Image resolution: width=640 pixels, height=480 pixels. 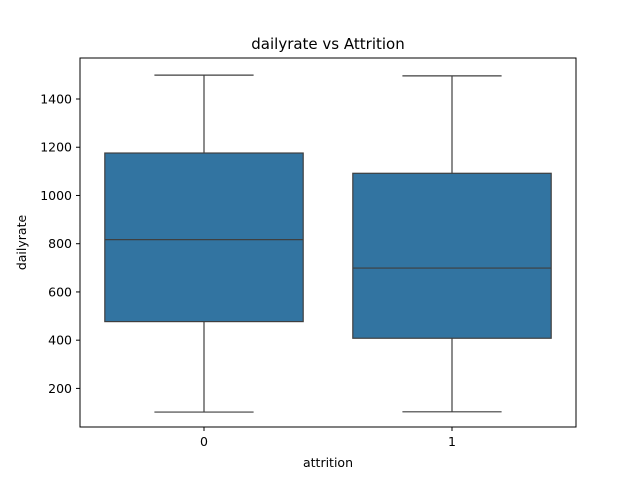 I want to click on y-tick-label: 1200, so click(x=56, y=147).